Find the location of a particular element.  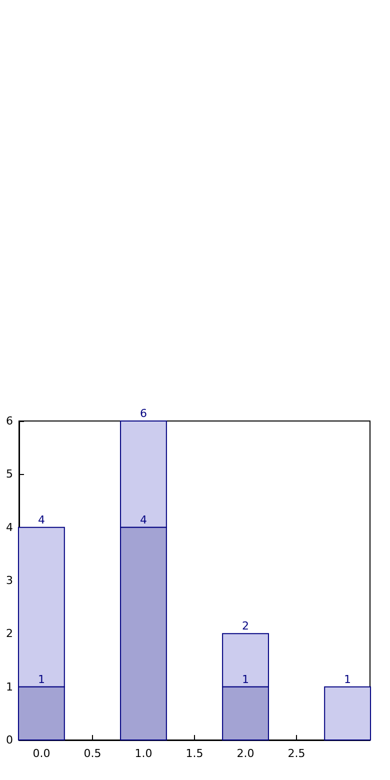

total-label: 2 is located at coordinates (246, 626).